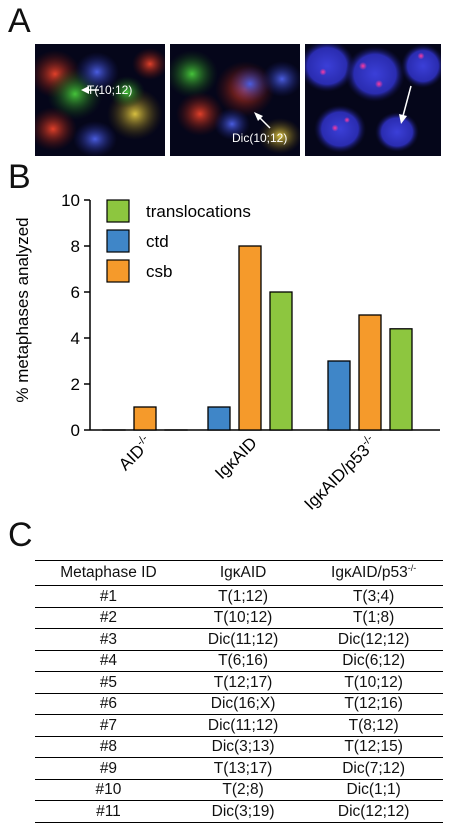  What do you see at coordinates (369, 573) in the screenshot?
I see `header-text: IgκAID/p53` at bounding box center [369, 573].